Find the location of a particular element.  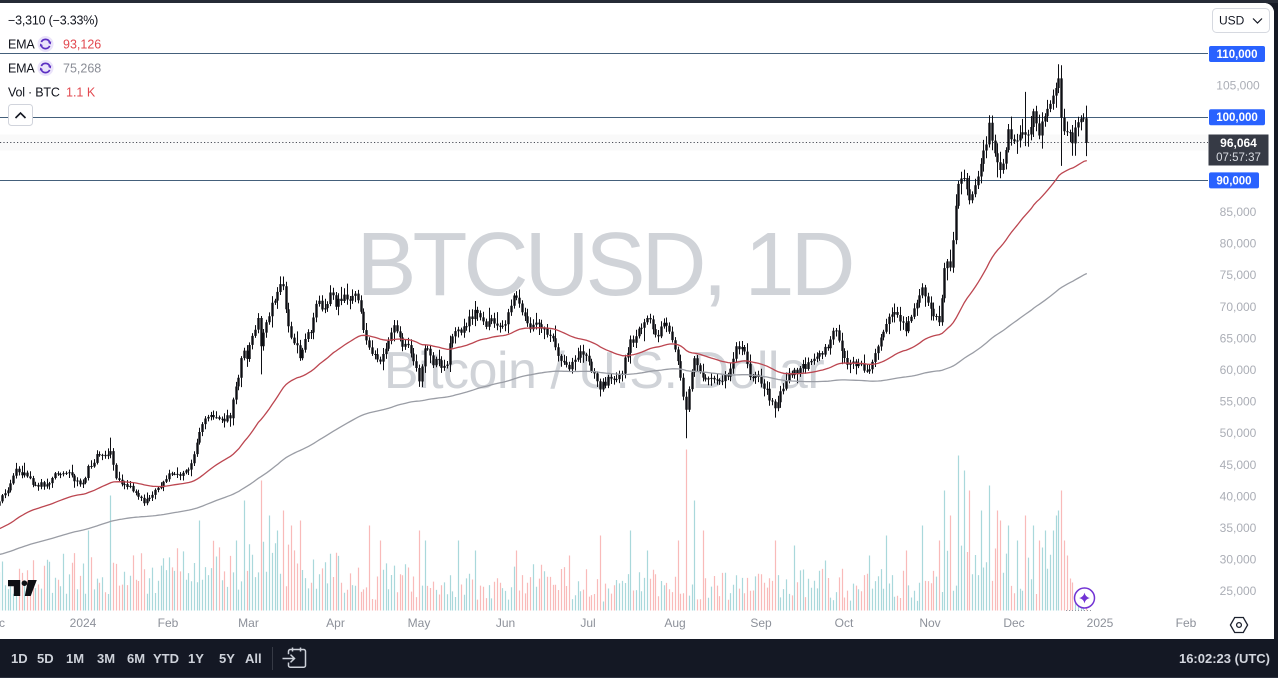

svg-text: Sep is located at coordinates (761, 623).